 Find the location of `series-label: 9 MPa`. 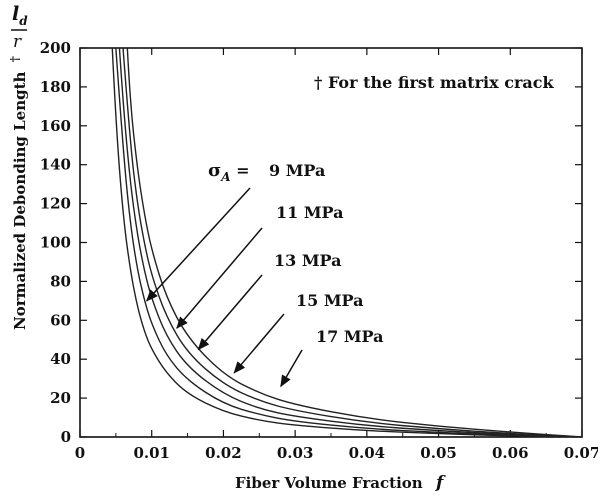

series-label: 9 MPa is located at coordinates (297, 170).